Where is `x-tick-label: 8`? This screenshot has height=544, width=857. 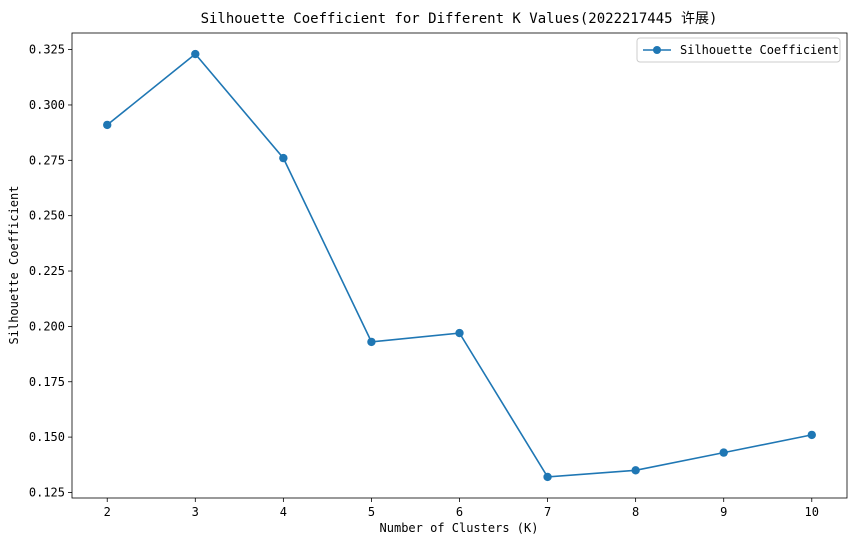 x-tick-label: 8 is located at coordinates (635, 512).